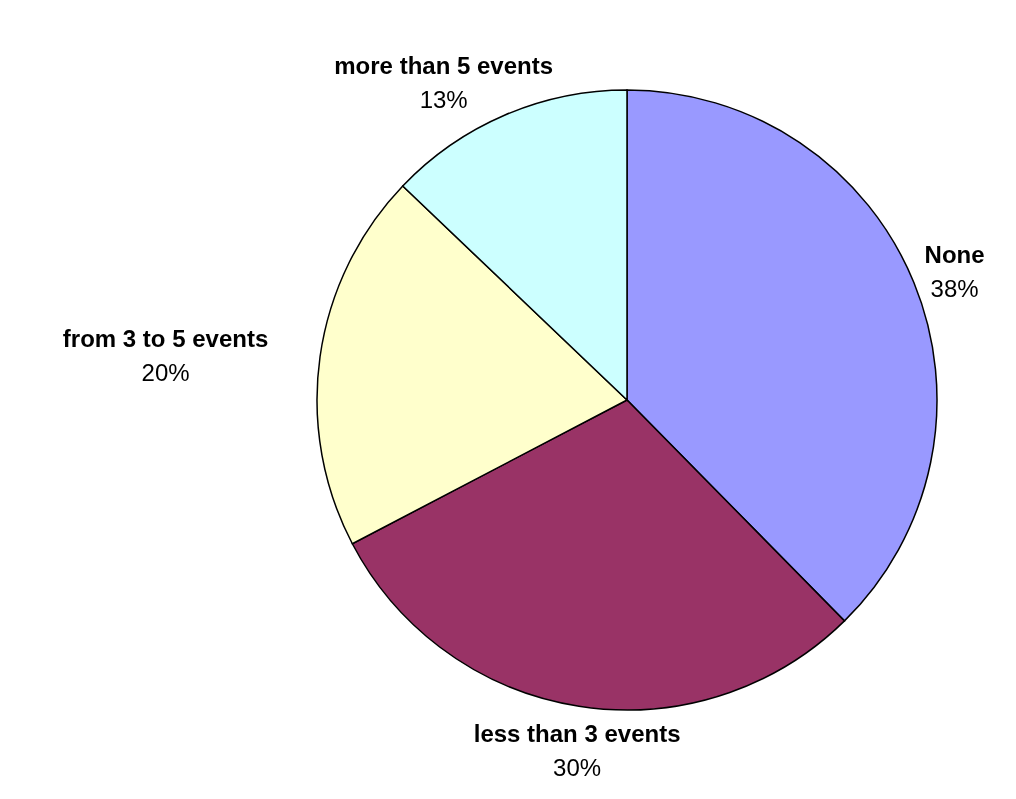  Describe the element at coordinates (954, 289) in the screenshot. I see `data-label: 38%` at that location.